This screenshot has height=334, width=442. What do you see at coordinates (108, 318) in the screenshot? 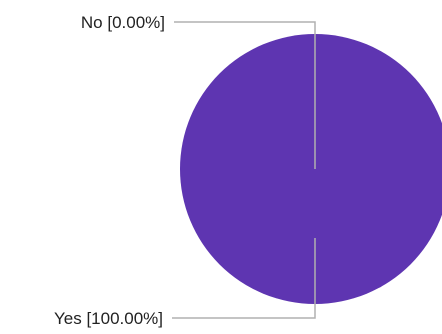
I see `slice-label-yes: Yes [100.00%]` at bounding box center [108, 318].